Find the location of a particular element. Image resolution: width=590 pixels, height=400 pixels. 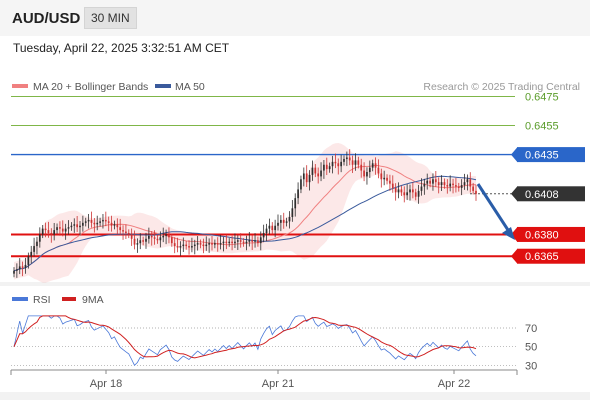

rsi-gridlines is located at coordinates (264, 346).